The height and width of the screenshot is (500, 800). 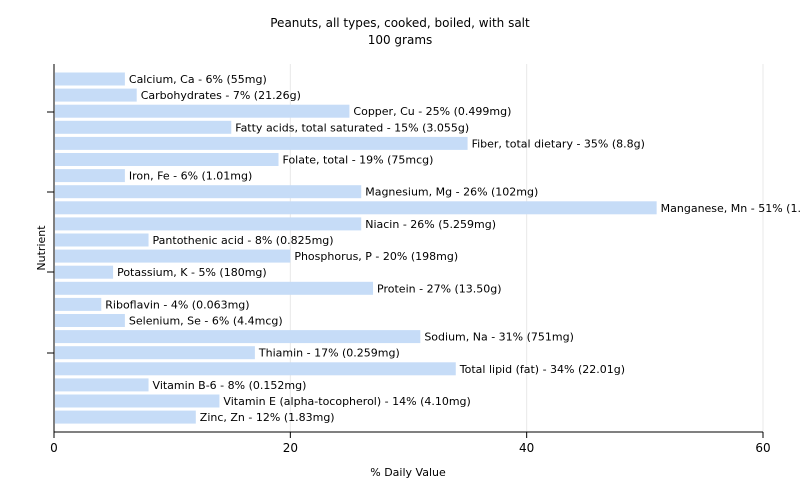 What do you see at coordinates (54, 448) in the screenshot?
I see `x-tick-label: 0` at bounding box center [54, 448].